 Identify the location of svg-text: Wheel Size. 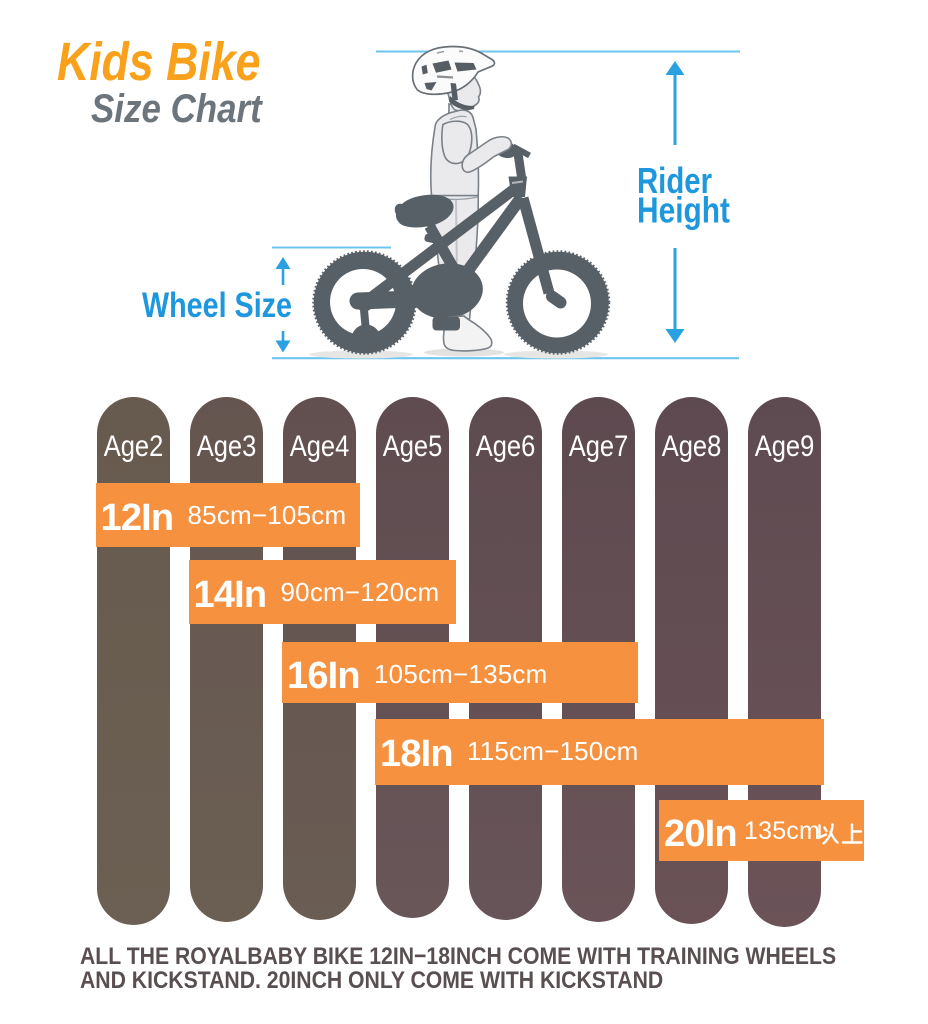
(217, 305).